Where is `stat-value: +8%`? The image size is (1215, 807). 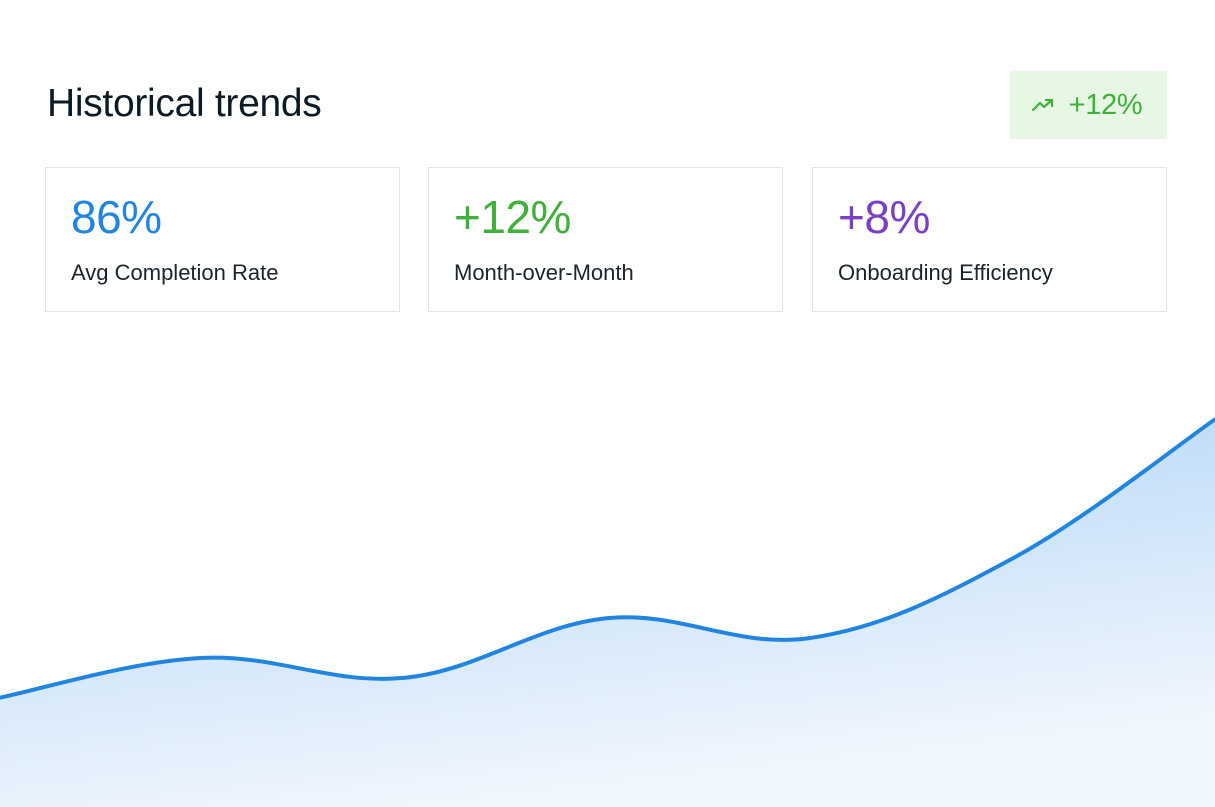 stat-value: +8% is located at coordinates (884, 217).